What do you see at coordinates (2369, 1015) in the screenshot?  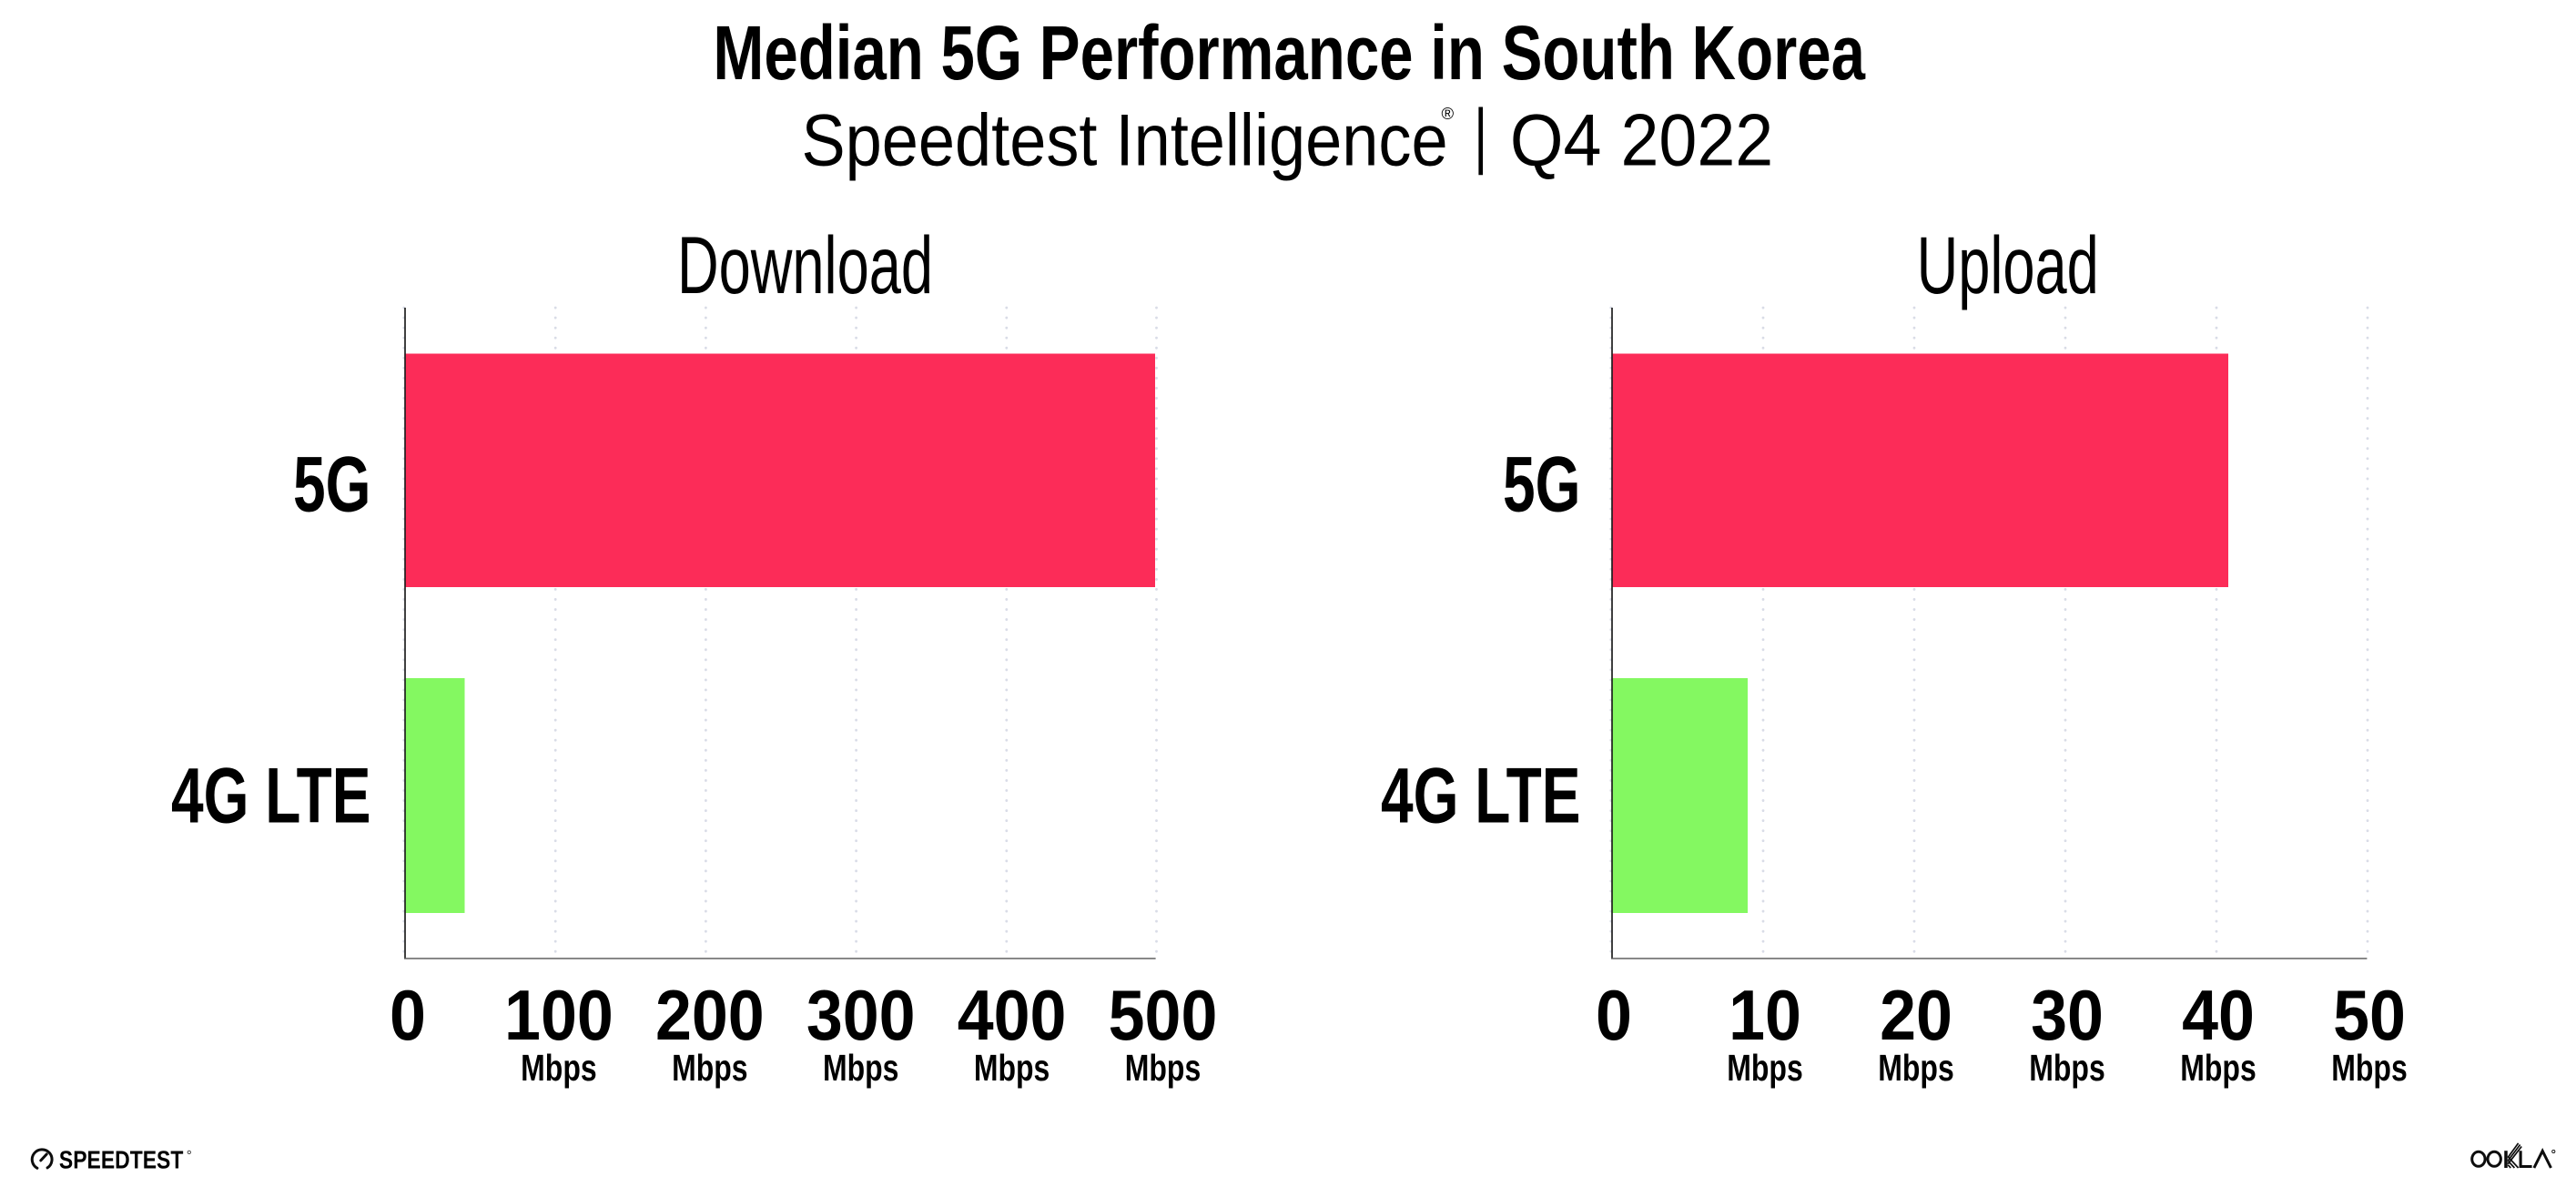 I see `svg-text: 50` at bounding box center [2369, 1015].